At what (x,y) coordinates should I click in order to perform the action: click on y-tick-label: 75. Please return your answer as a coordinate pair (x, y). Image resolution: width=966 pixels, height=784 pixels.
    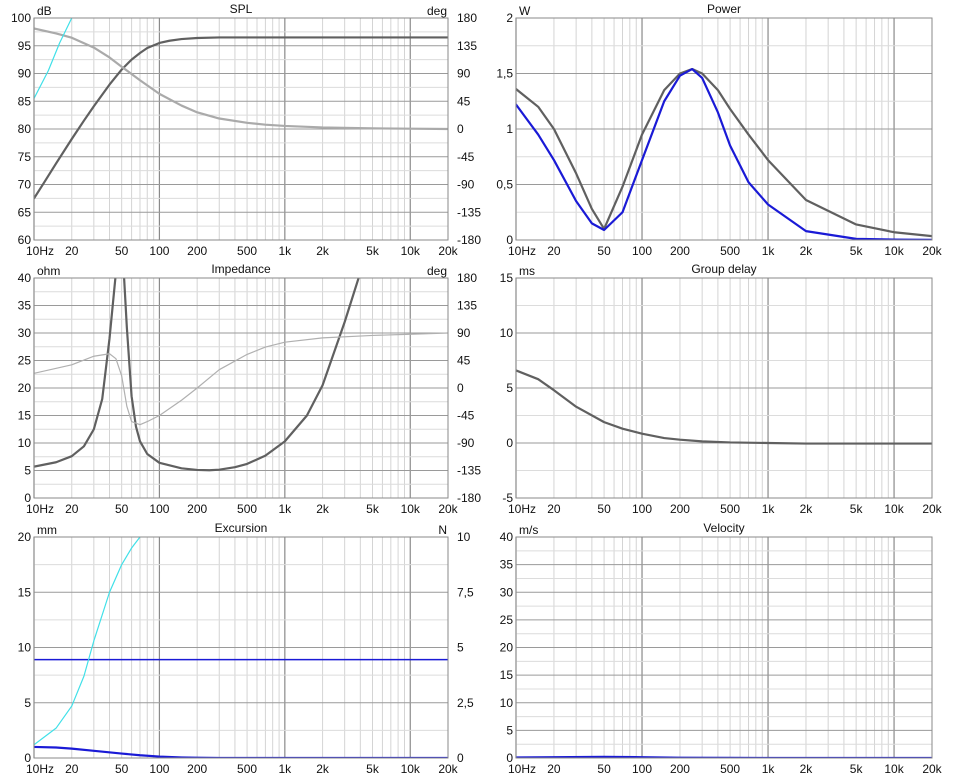
    Looking at the image, I should click on (25, 157).